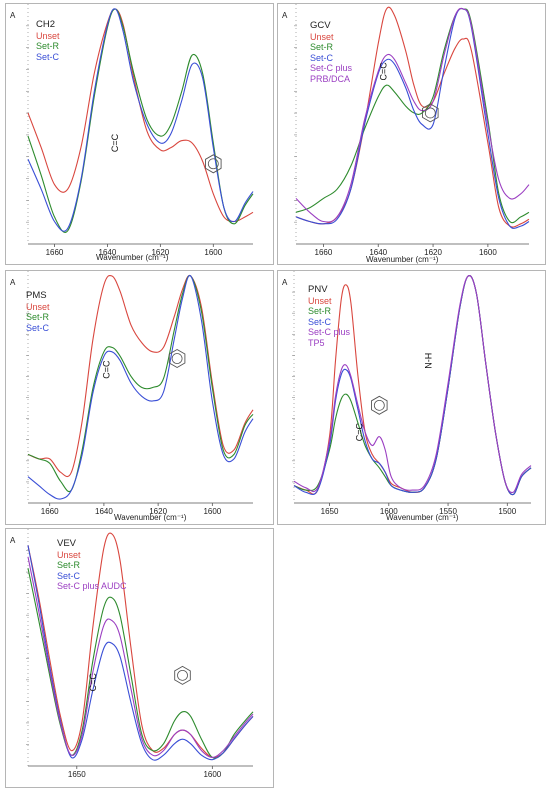  What do you see at coordinates (428, 361) in the screenshot?
I see `annotation-n-h: N-H` at bounding box center [428, 361].